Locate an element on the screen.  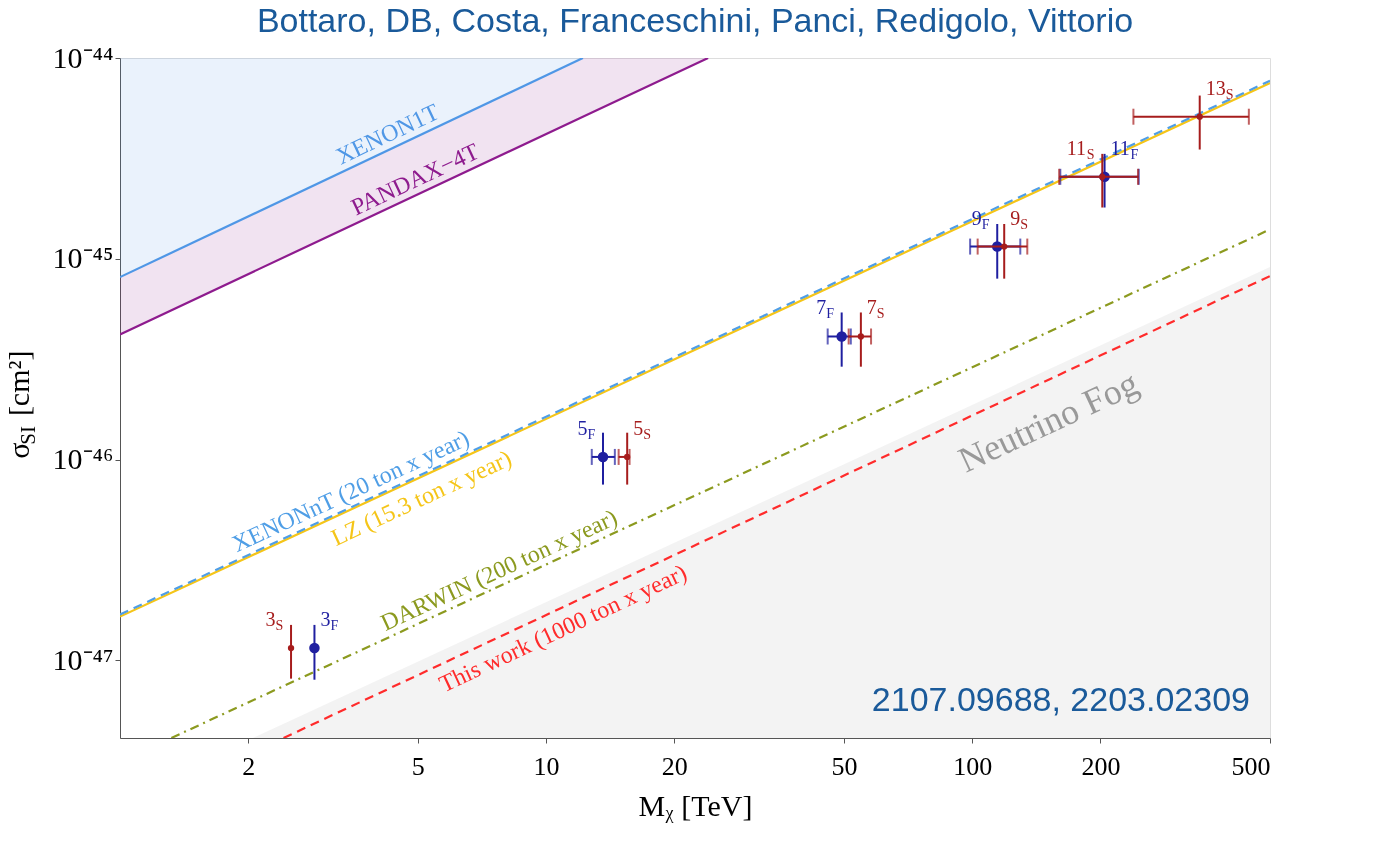
y-tick-label: 10⁻⁴⁷ is located at coordinates (83, 659).